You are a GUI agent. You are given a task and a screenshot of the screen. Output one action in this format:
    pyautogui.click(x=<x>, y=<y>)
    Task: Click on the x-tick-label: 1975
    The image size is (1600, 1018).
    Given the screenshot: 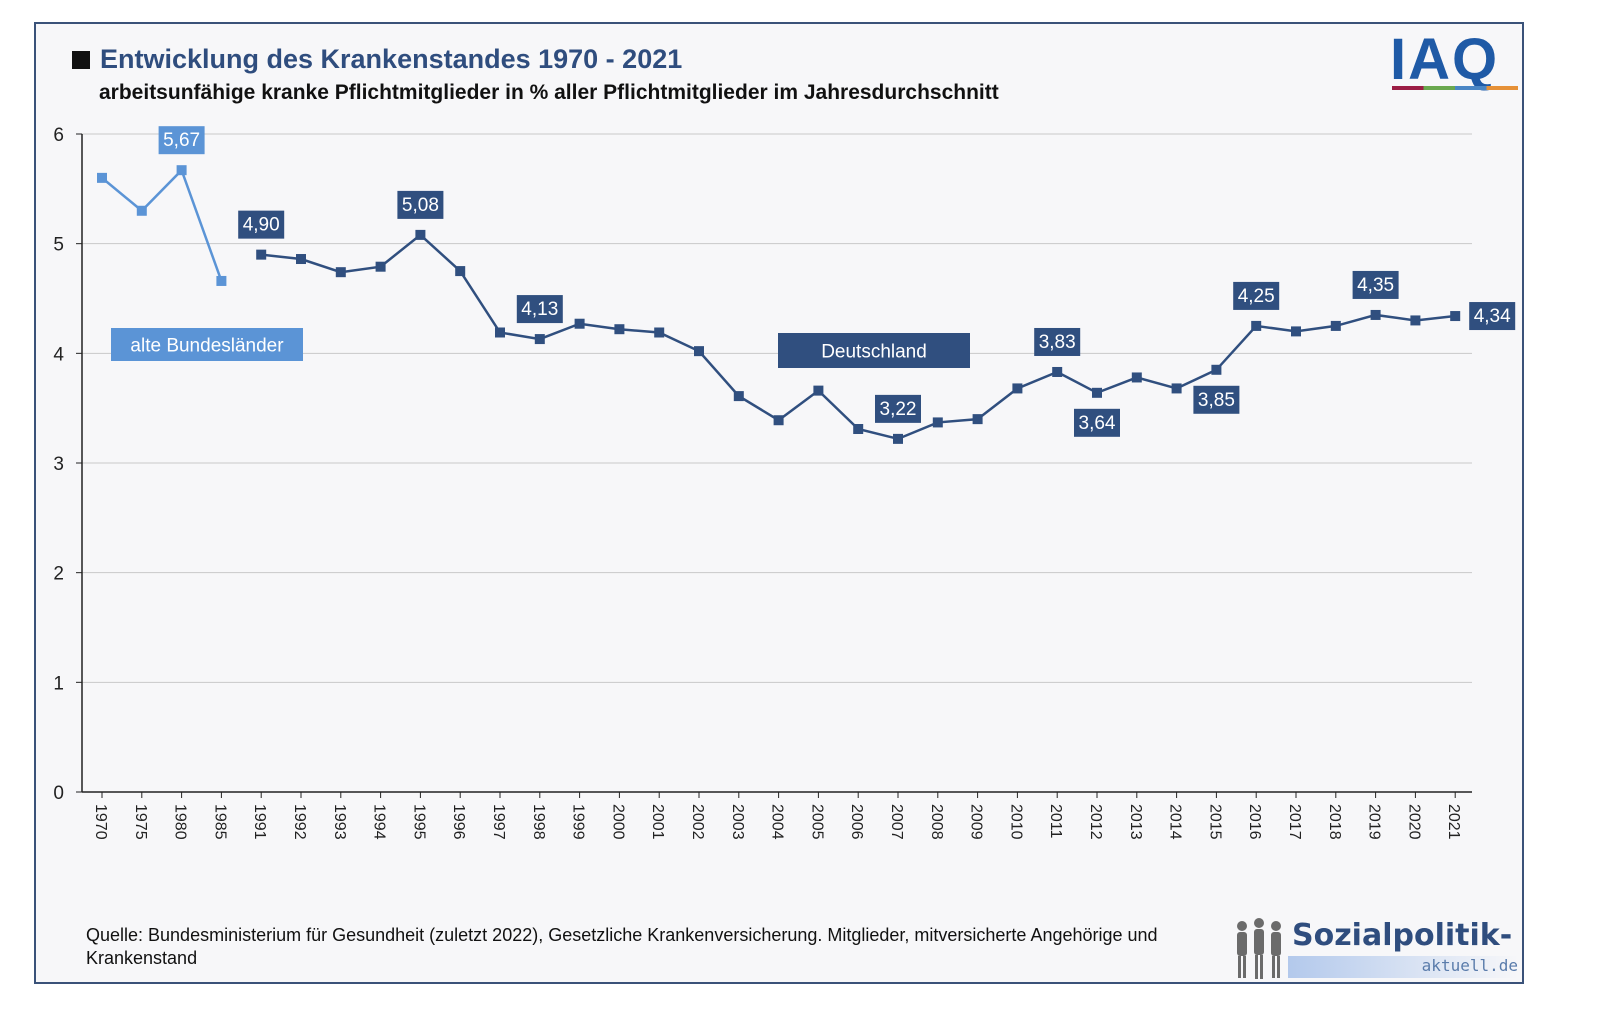 What is the action you would take?
    pyautogui.click(x=140, y=822)
    